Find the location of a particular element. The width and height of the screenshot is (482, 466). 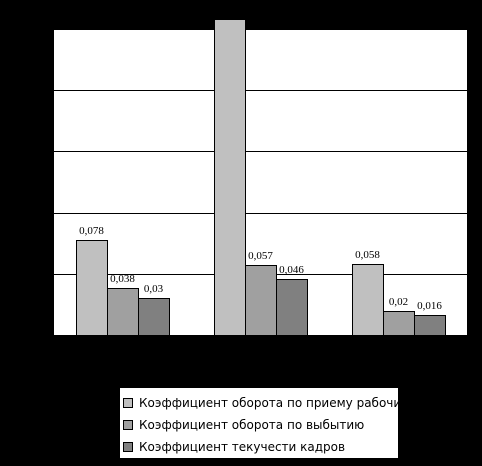

legend-swatch-hire is located at coordinates (128, 403).